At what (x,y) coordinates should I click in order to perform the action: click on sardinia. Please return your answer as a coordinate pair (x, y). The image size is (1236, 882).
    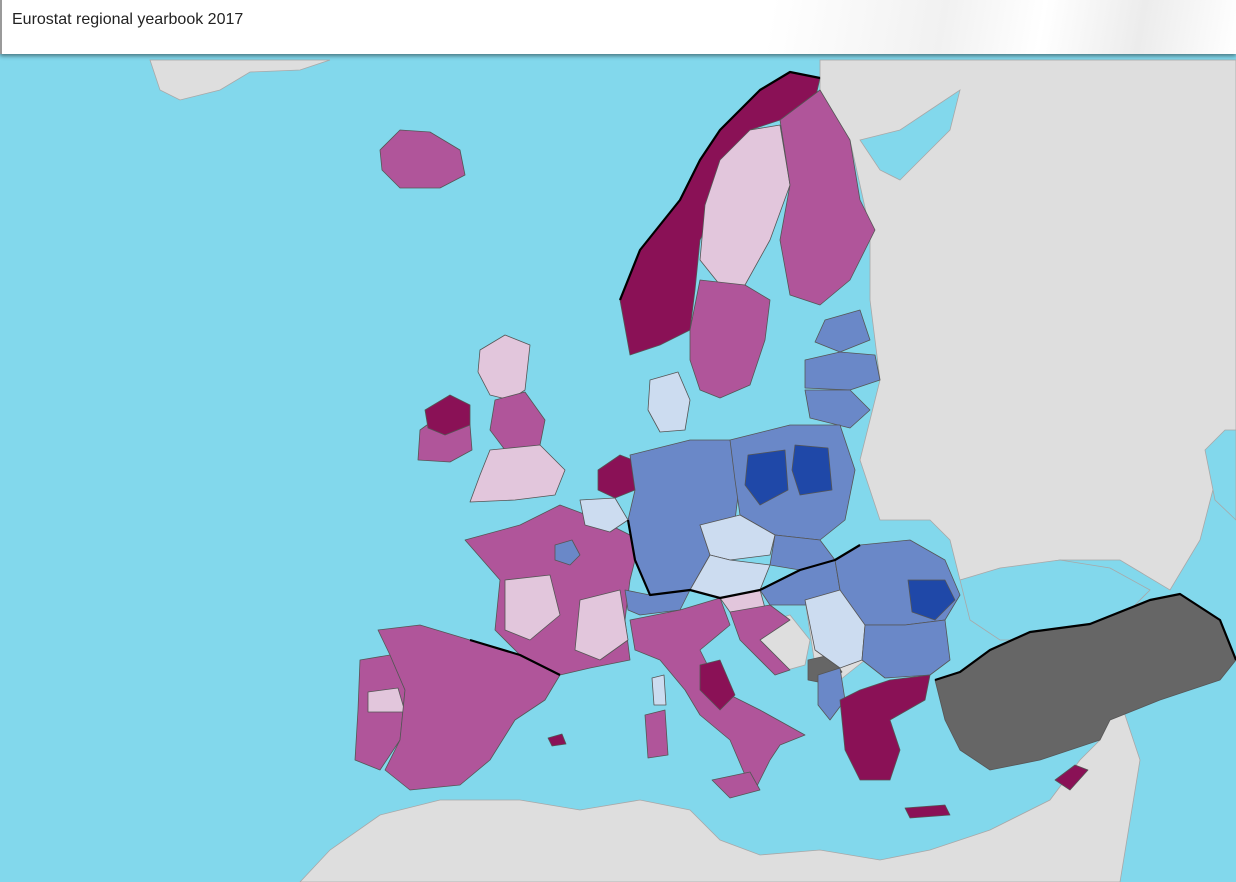
    Looking at the image, I should click on (656, 734).